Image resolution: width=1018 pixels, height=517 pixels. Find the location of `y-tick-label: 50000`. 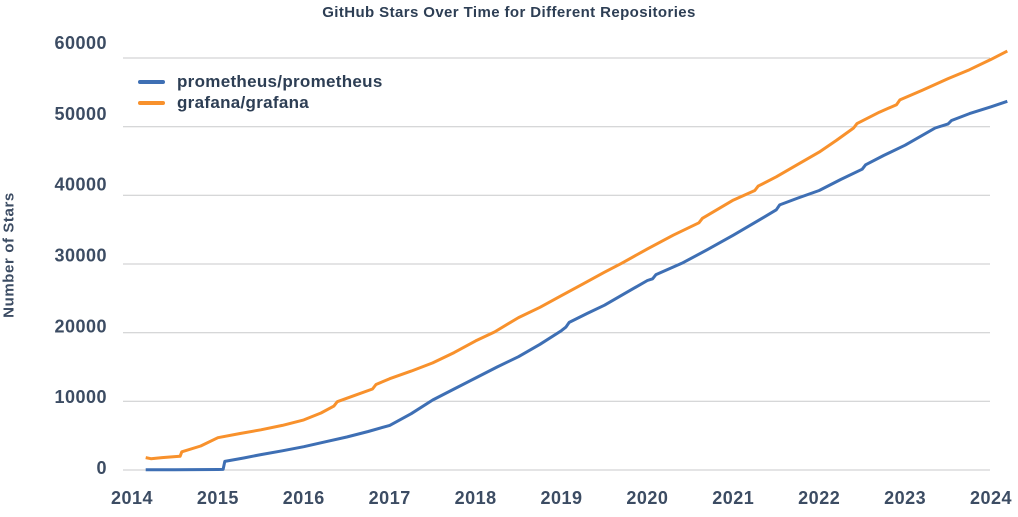

y-tick-label: 50000 is located at coordinates (80, 114).